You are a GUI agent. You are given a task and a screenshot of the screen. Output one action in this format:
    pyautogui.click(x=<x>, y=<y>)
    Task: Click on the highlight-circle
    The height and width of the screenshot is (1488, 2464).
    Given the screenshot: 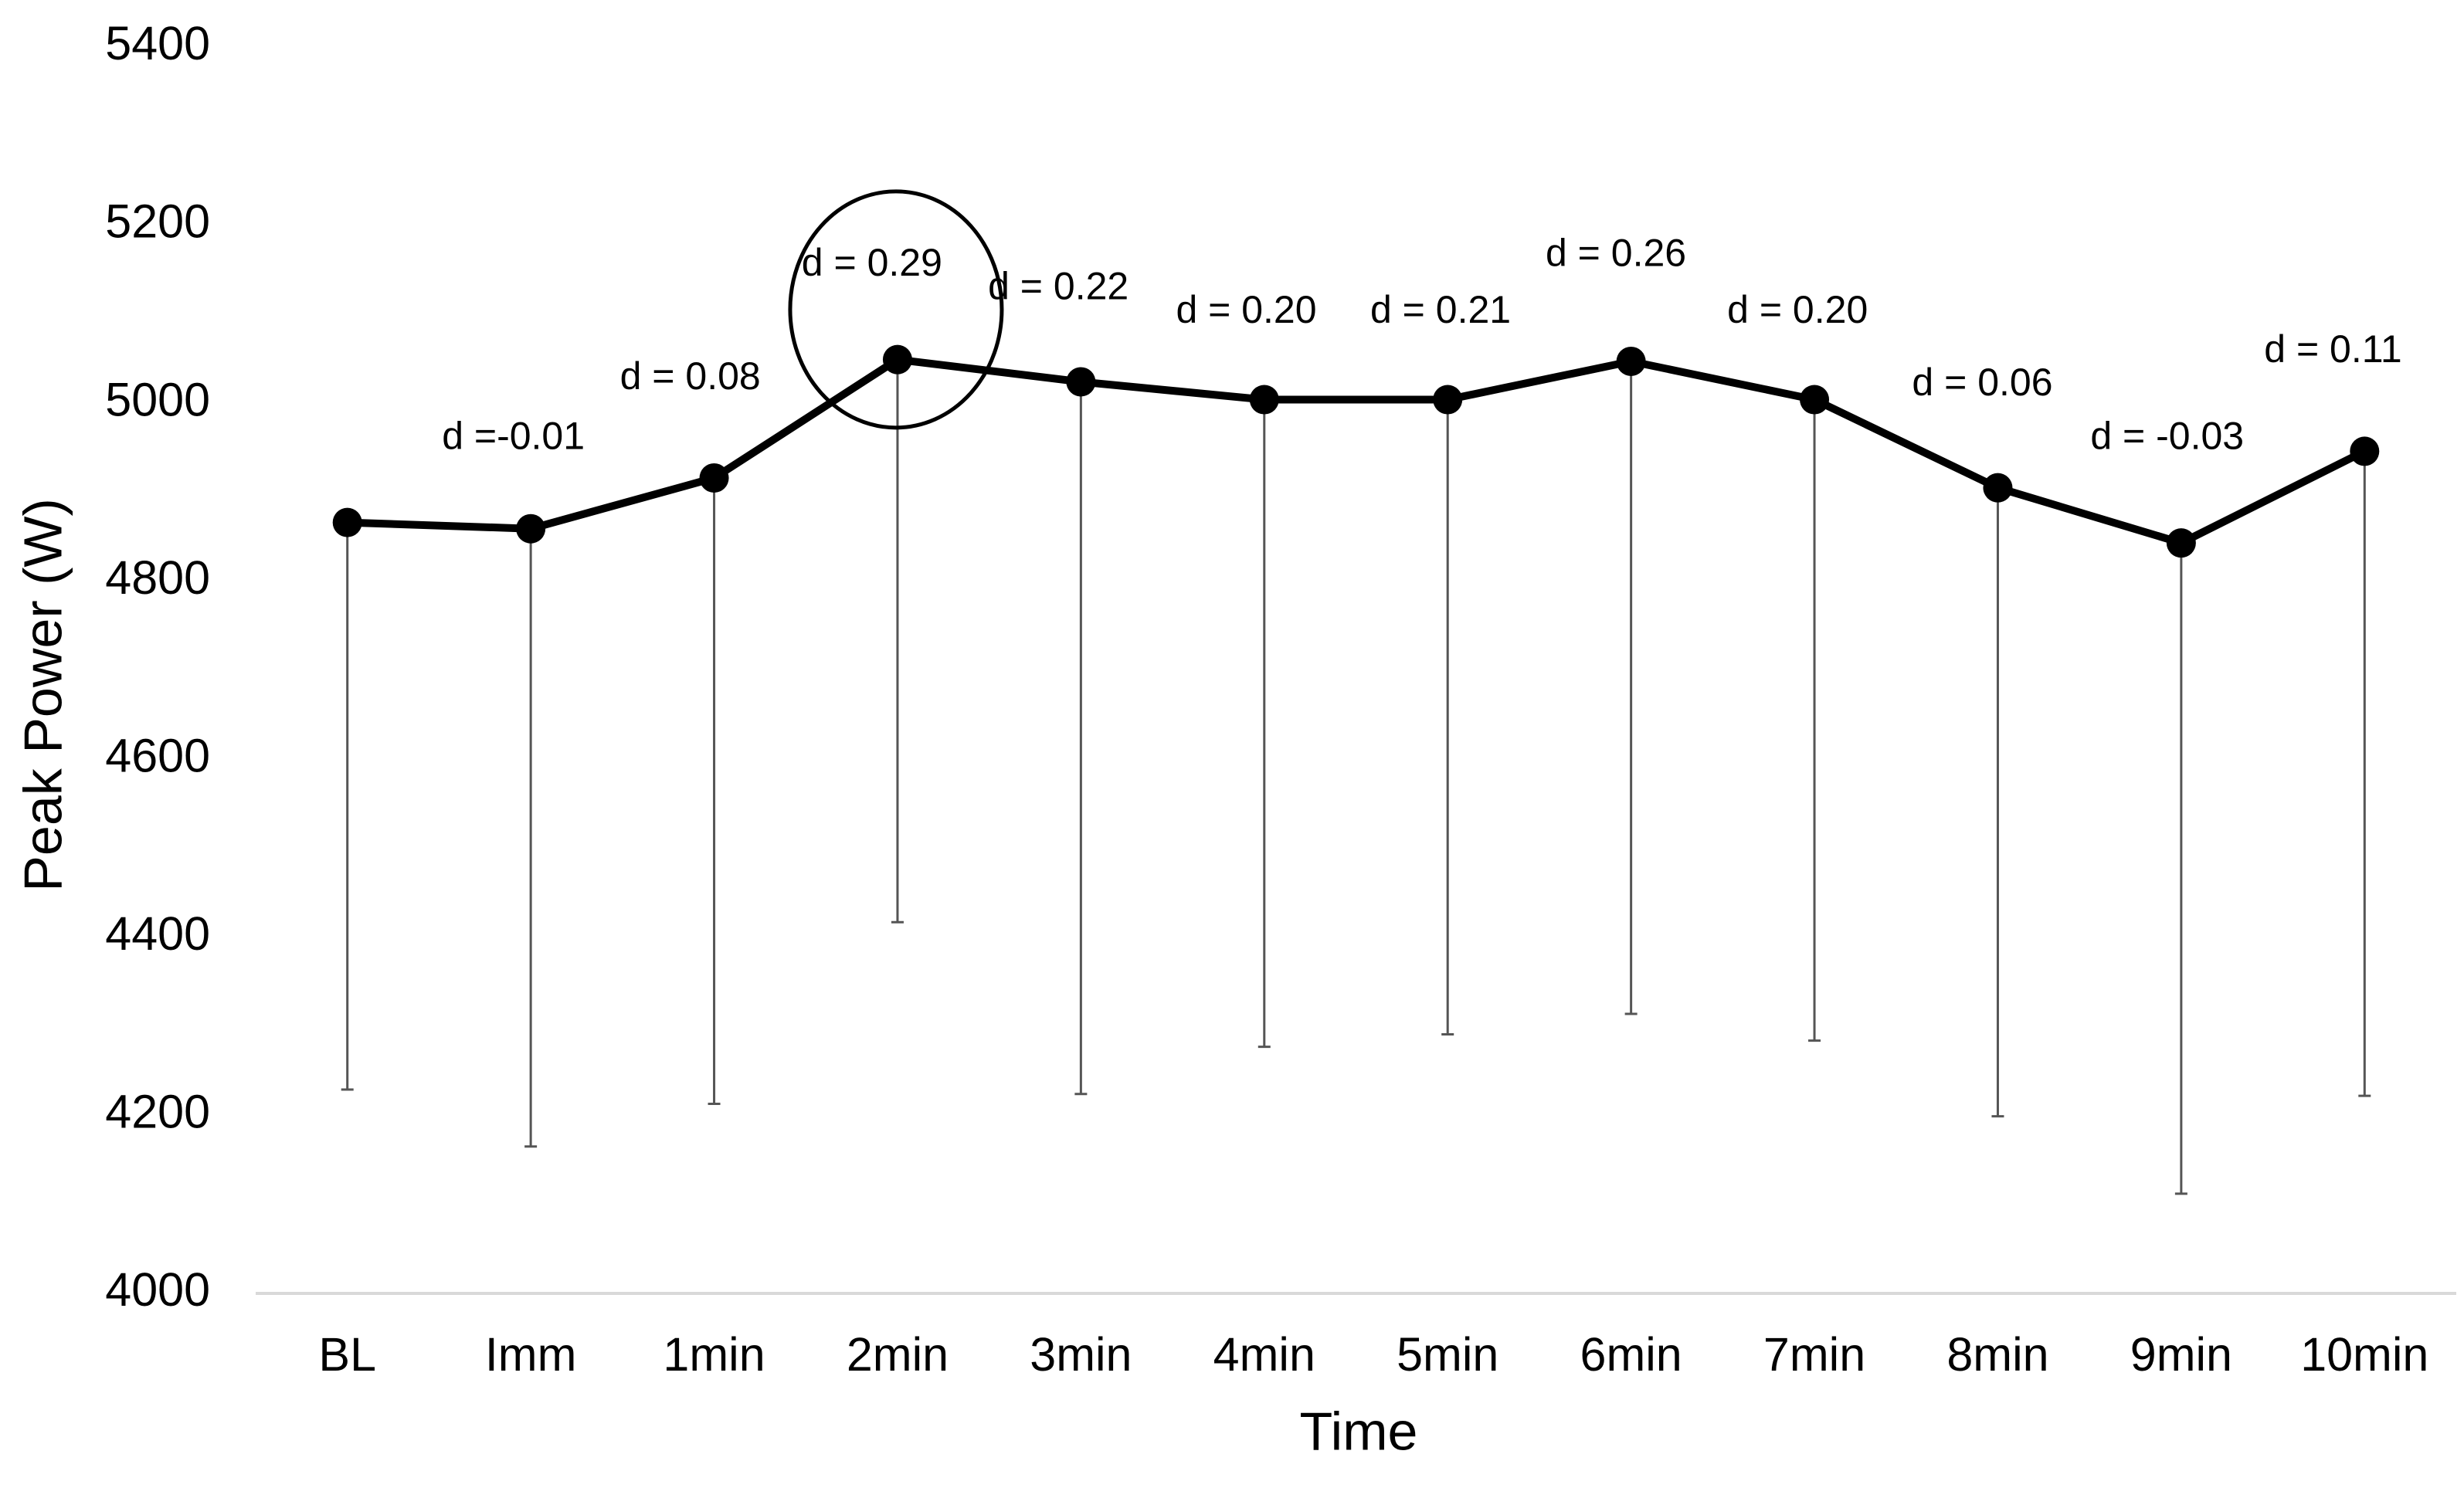 What is the action you would take?
    pyautogui.click(x=896, y=309)
    